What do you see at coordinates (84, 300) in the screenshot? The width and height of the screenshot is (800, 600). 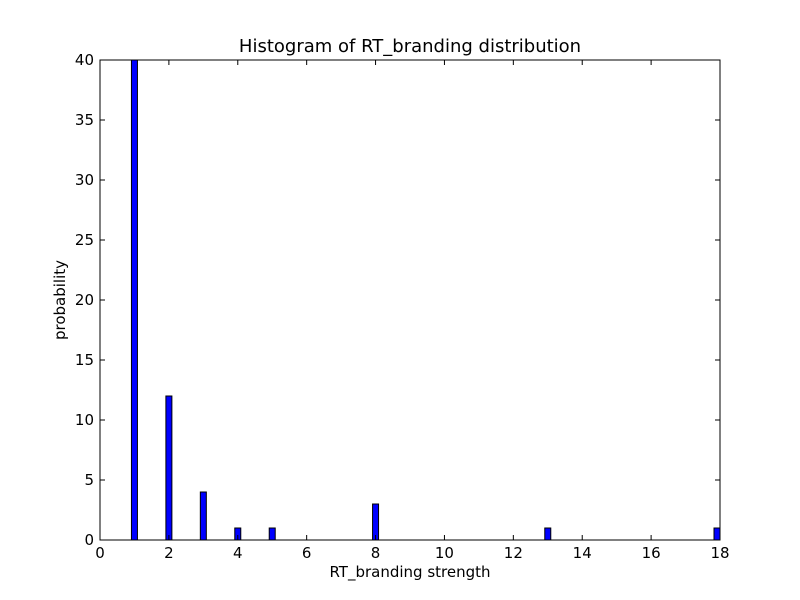 I see `y-tick-label: 20` at bounding box center [84, 300].